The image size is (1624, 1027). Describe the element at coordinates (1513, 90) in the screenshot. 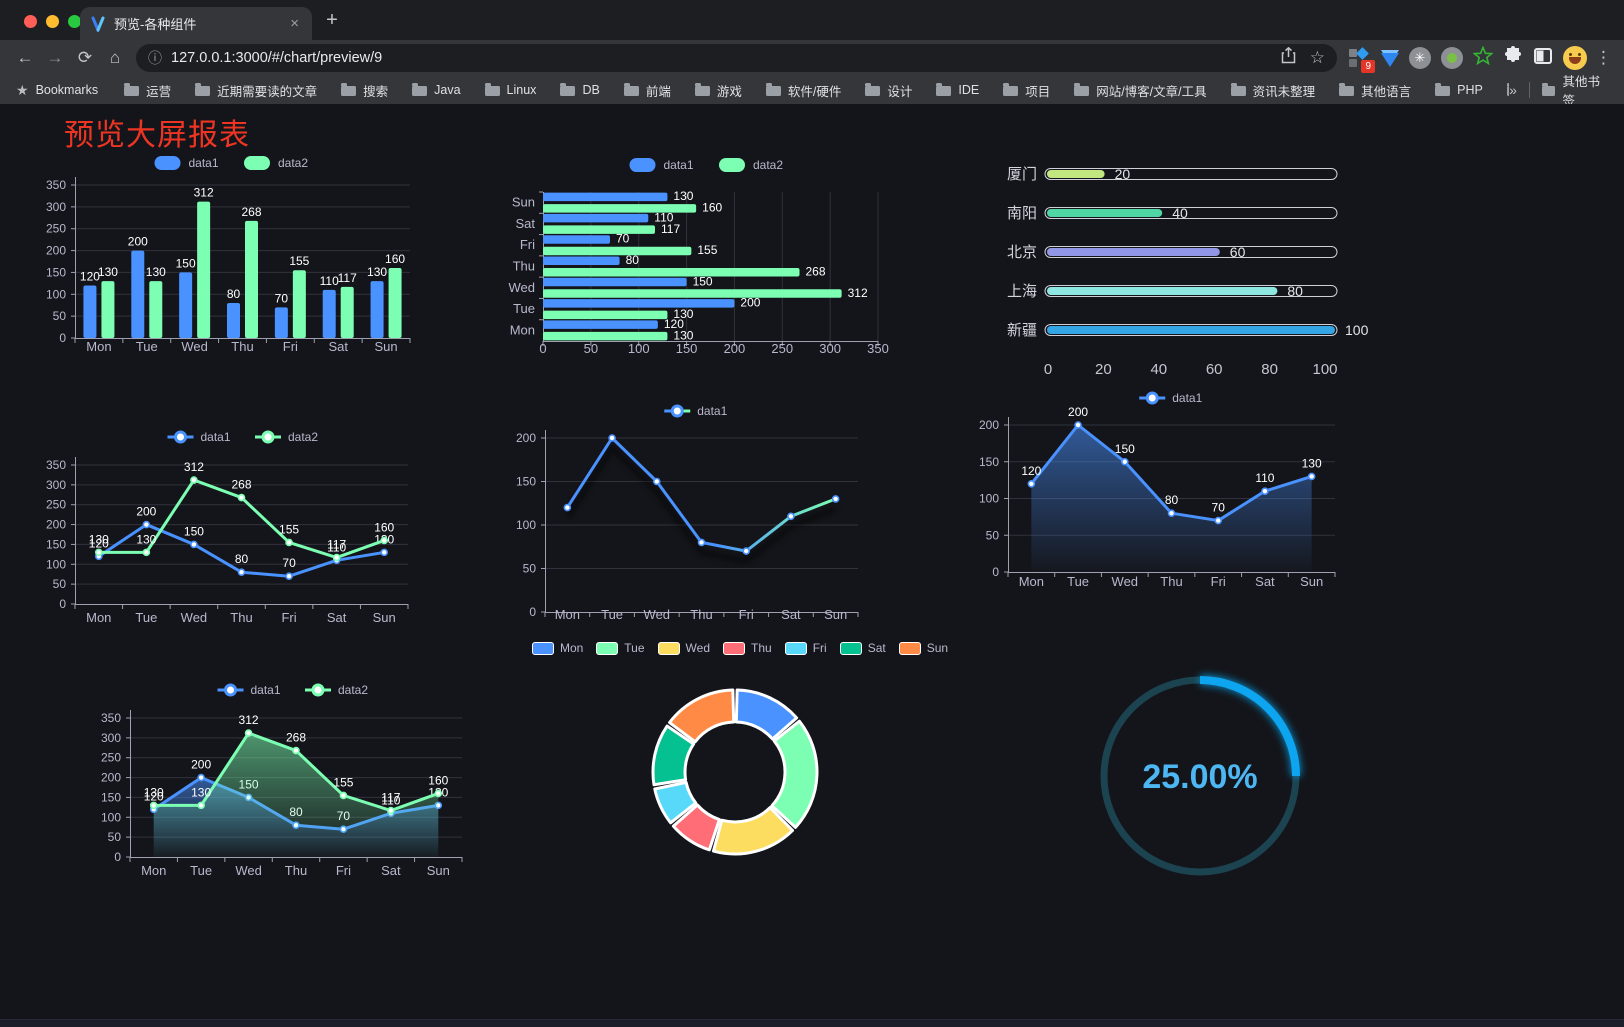

I see `bookmarks-overflow-icon: »` at that location.